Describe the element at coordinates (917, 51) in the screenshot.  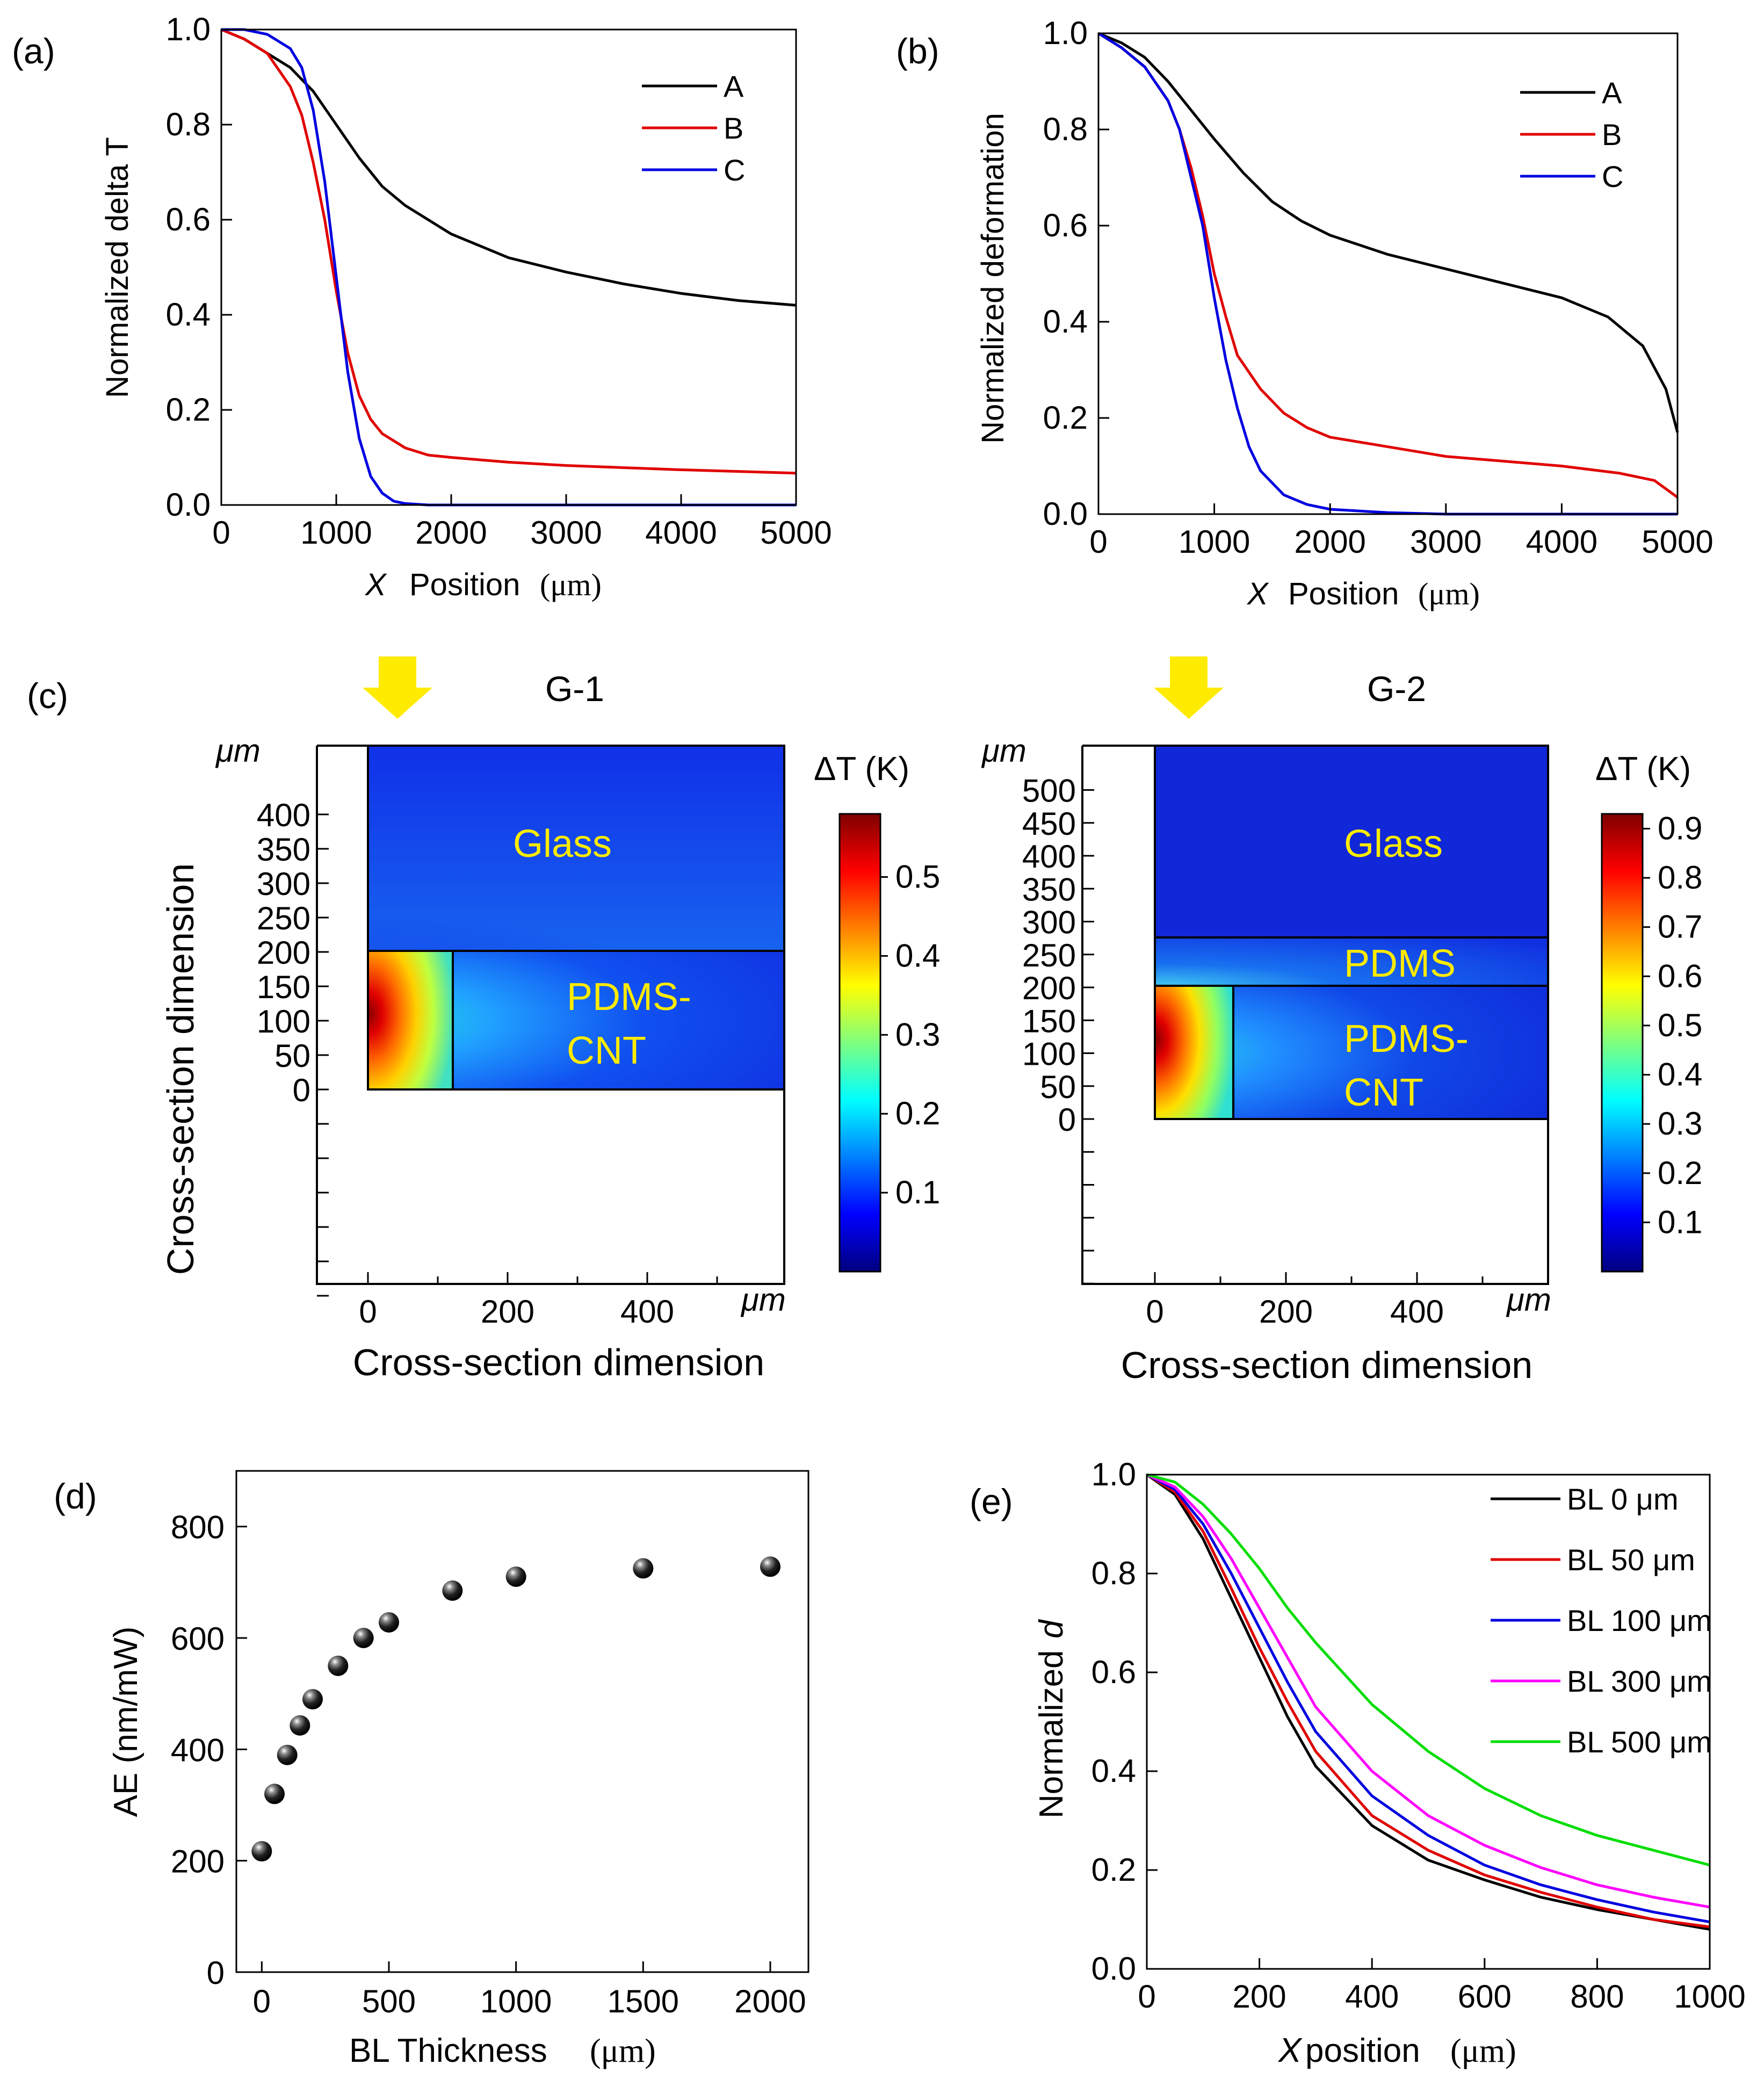
I see `panel-label-b: (b)` at that location.